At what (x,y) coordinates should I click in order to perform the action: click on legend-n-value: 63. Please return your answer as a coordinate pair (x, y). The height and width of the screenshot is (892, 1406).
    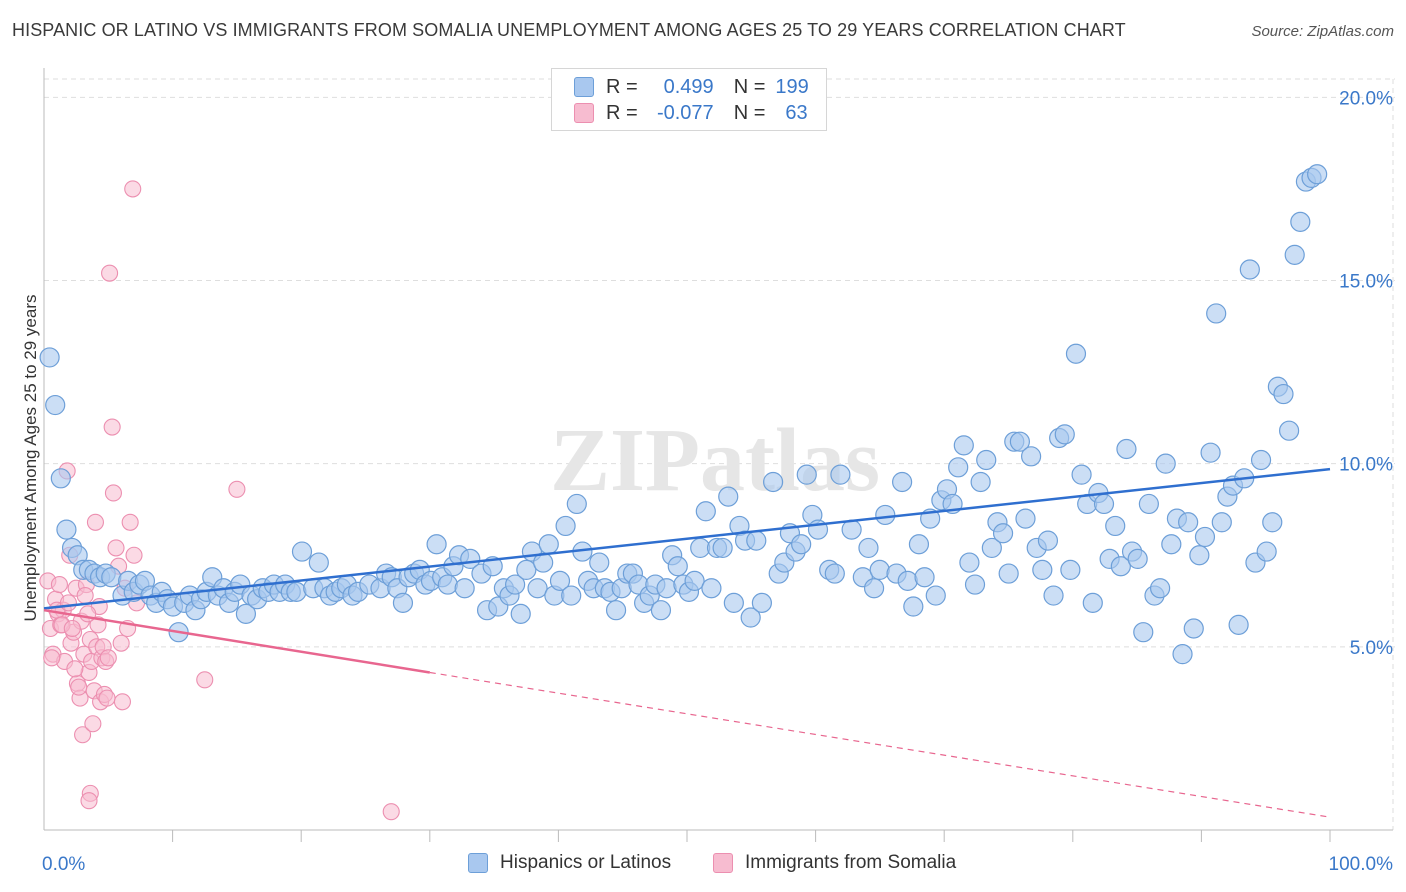
    Looking at the image, I should click on (796, 112).